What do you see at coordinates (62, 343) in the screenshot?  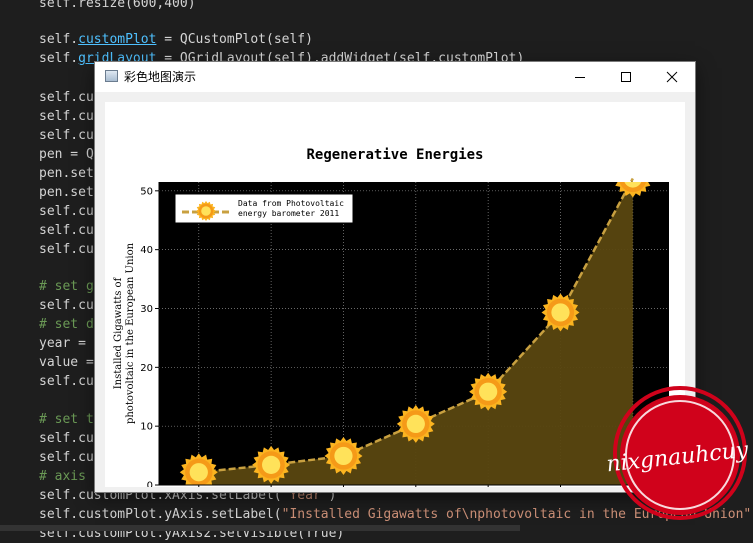 I see `code-line: year =` at bounding box center [62, 343].